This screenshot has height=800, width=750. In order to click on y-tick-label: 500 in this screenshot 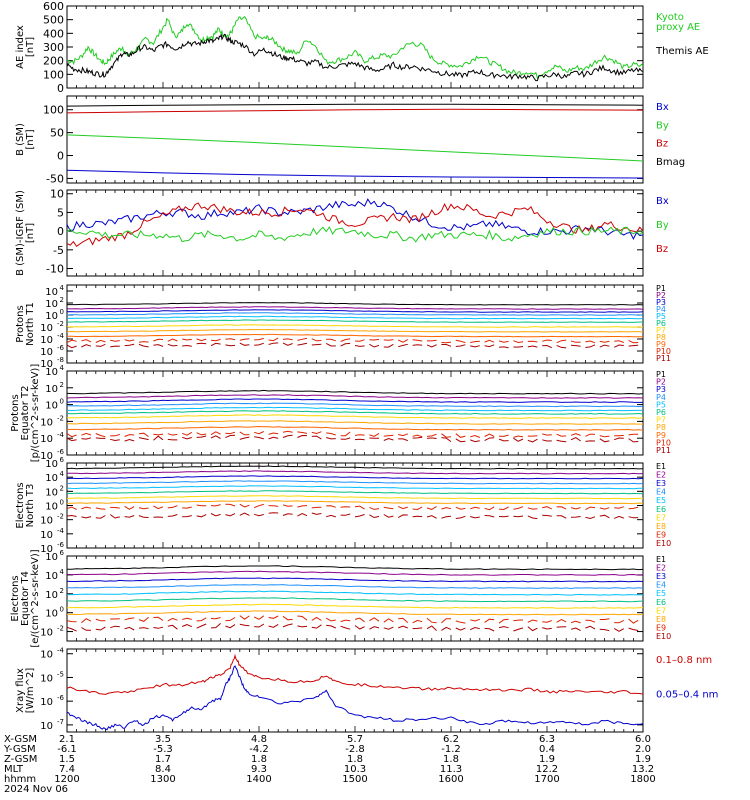, I will do `click(53, 20)`.